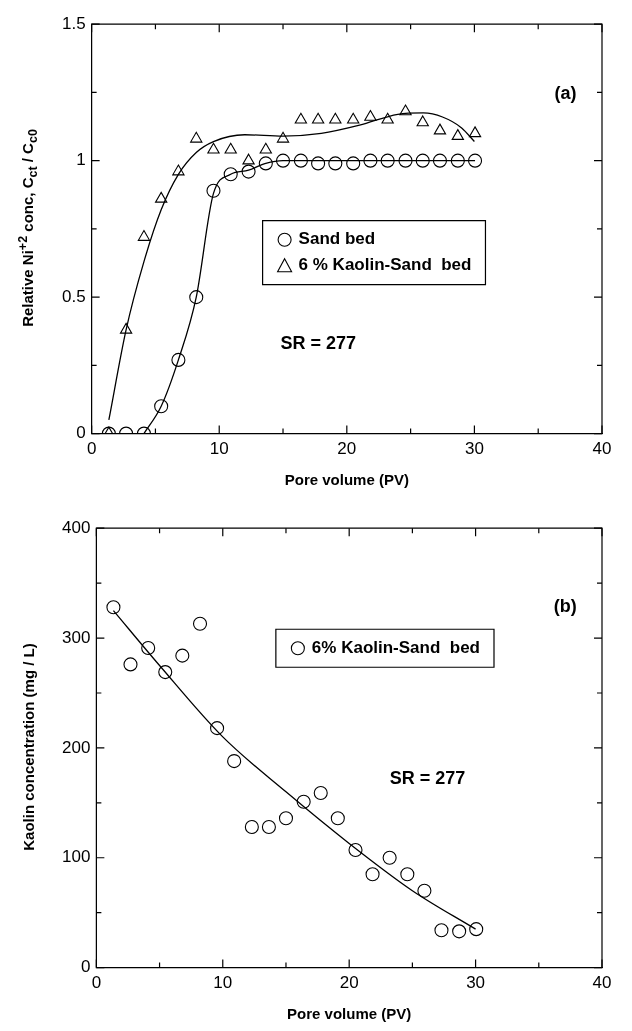 The height and width of the screenshot is (1031, 632). I want to click on y-axis-title: Kaolin concentration (mg / L), so click(28, 747).